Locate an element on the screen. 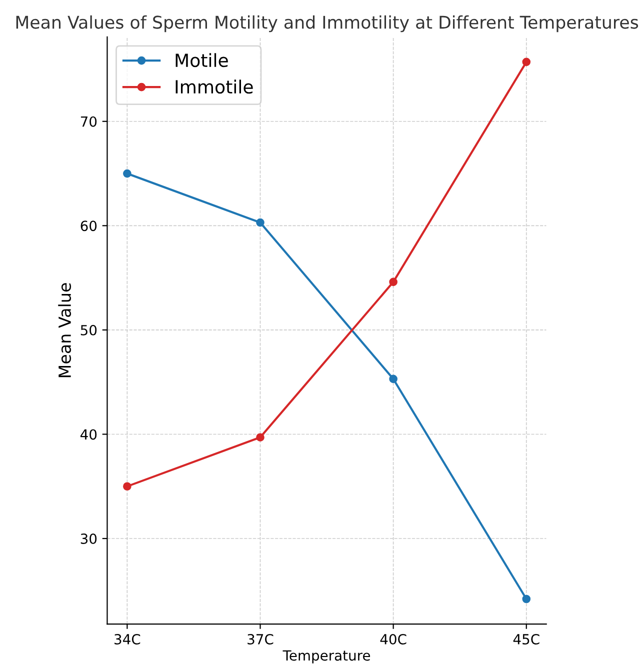 This screenshot has width=642, height=671. x-tick-label: 34C is located at coordinates (127, 639).